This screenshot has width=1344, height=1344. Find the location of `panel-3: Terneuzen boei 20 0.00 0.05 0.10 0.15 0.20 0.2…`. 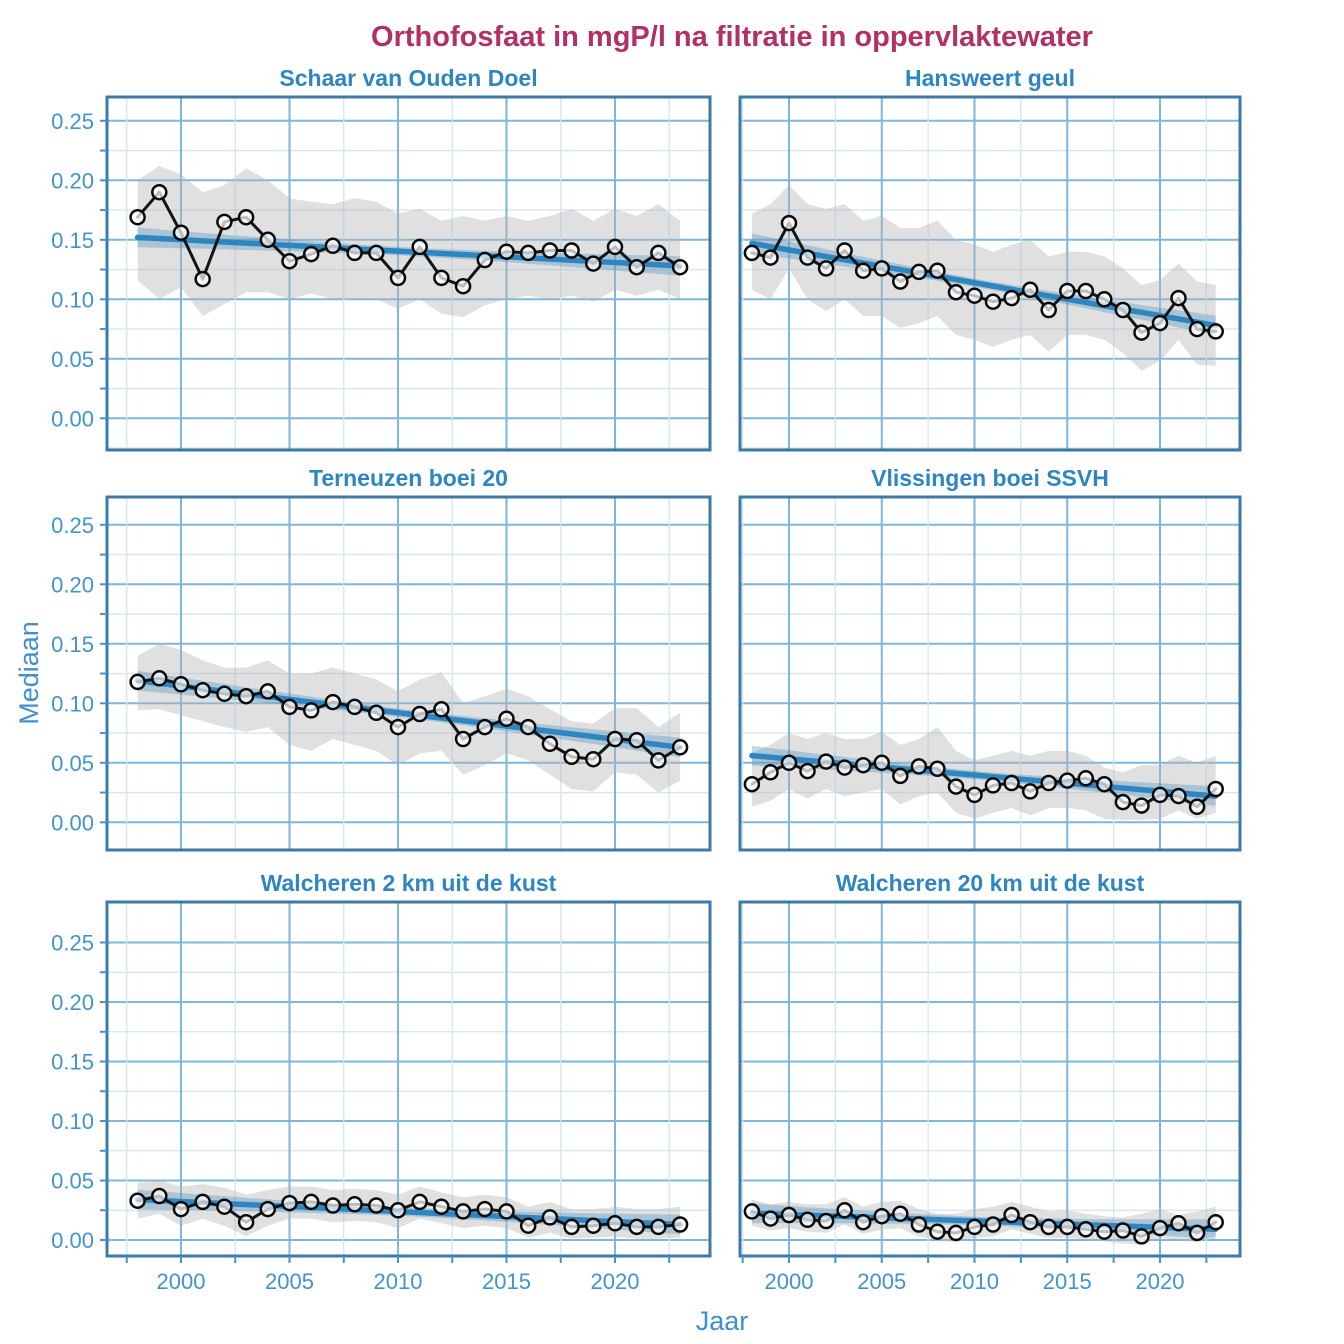

panel-3: Terneuzen boei 20 0.00 0.05 0.10 0.15 0.20 0.2… is located at coordinates (381, 658).